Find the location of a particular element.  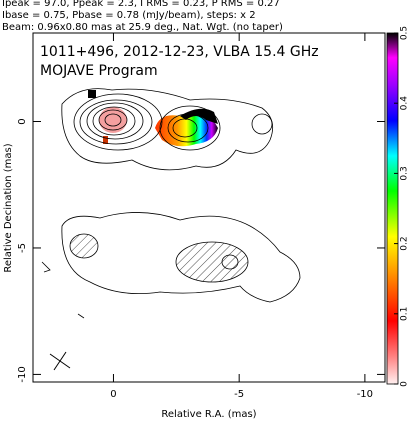

core-emission is located at coordinates (113, 120).